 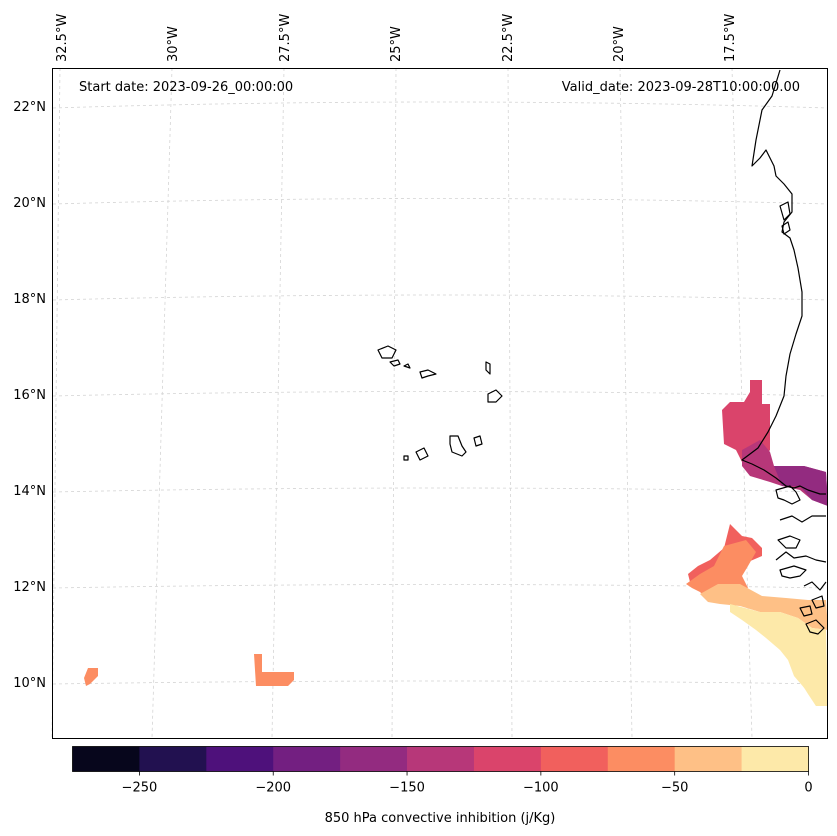 I want to click on lat-label: 22°N, so click(x=29, y=107).